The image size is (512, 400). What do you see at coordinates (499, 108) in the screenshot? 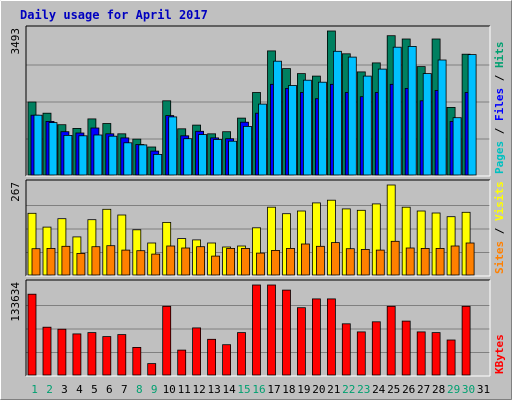
I see `legend-hits: Pages / Files / Hits` at bounding box center [499, 108].